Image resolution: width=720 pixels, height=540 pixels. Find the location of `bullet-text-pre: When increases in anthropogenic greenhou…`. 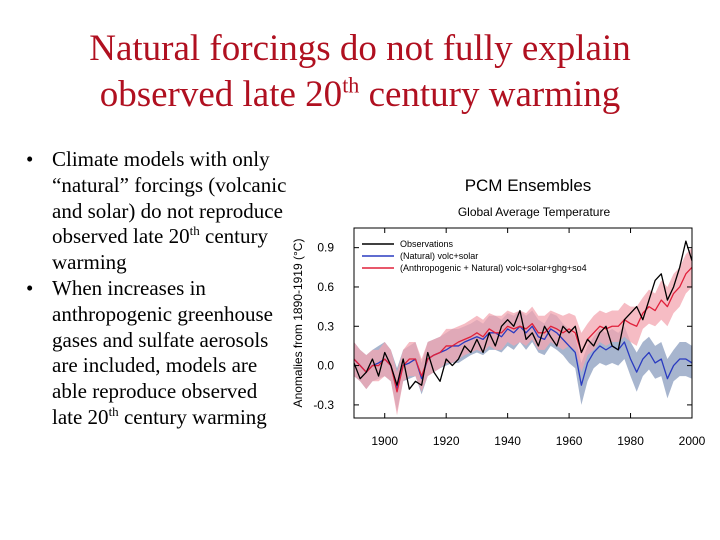

bullet-text-pre: When increases in anthropogenic greenhou… is located at coordinates (163, 352).